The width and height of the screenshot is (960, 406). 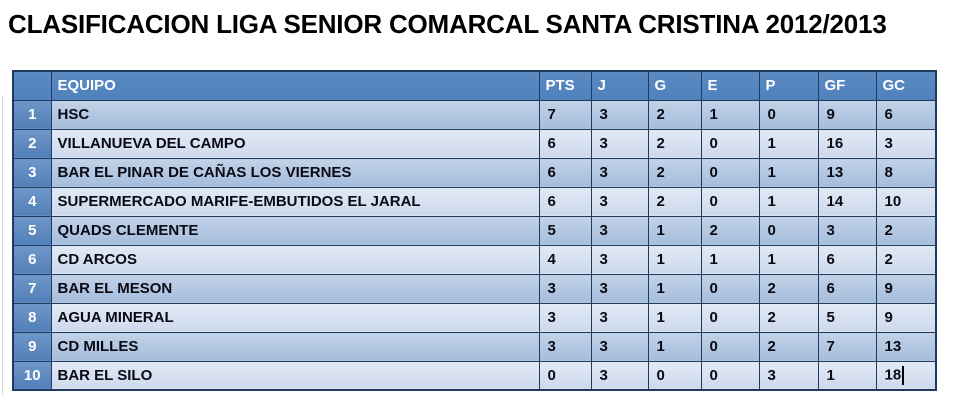 I want to click on text-cursor, so click(x=903, y=375).